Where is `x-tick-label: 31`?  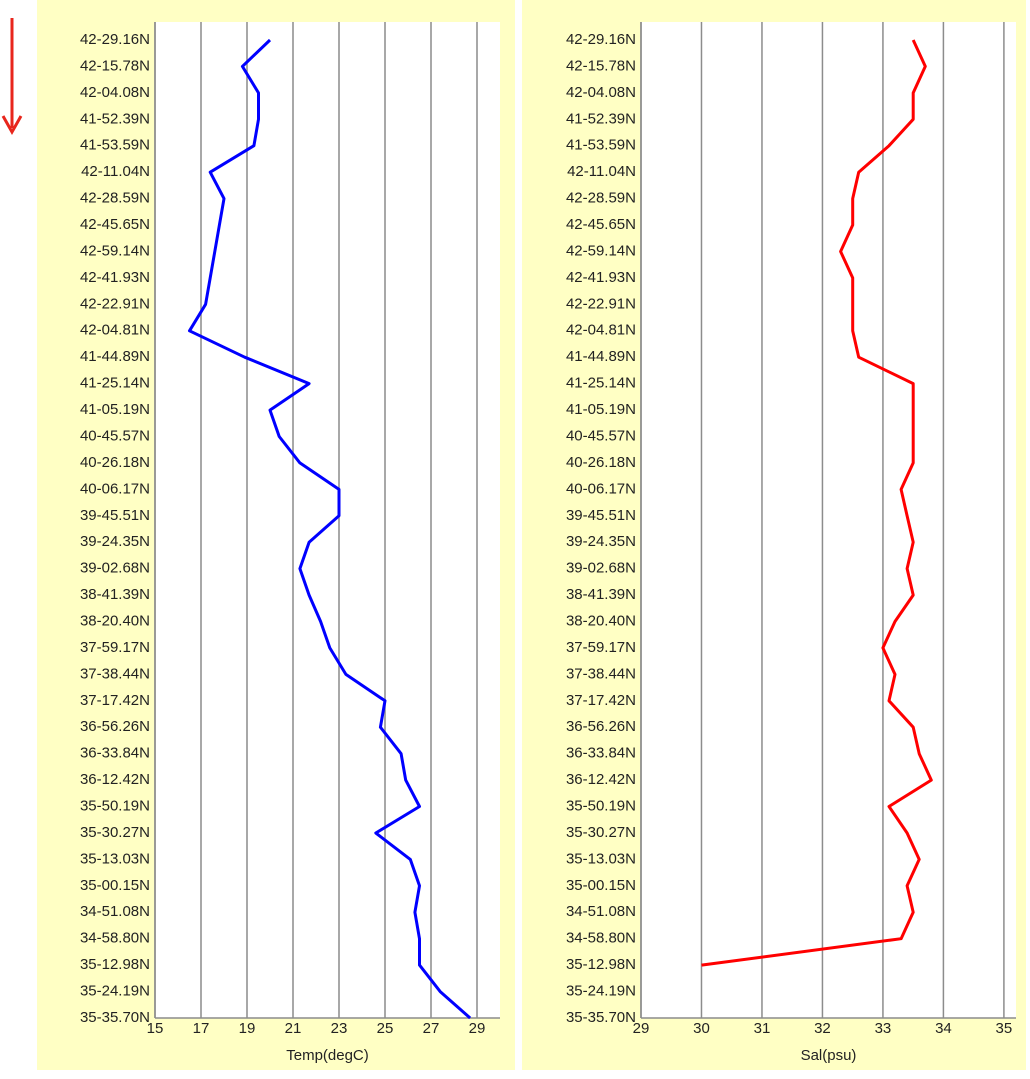
x-tick-label: 31 is located at coordinates (762, 1028).